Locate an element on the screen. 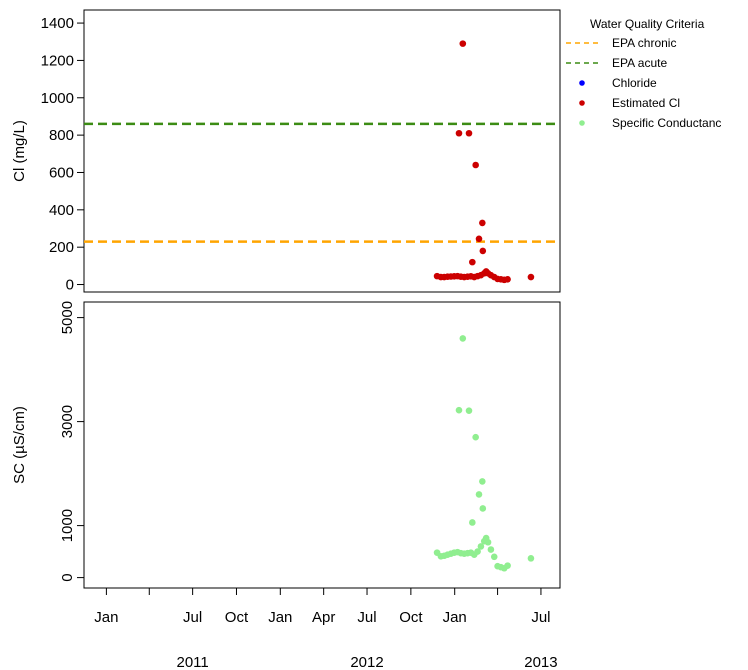  legend-label: EPA acute is located at coordinates (639, 63).